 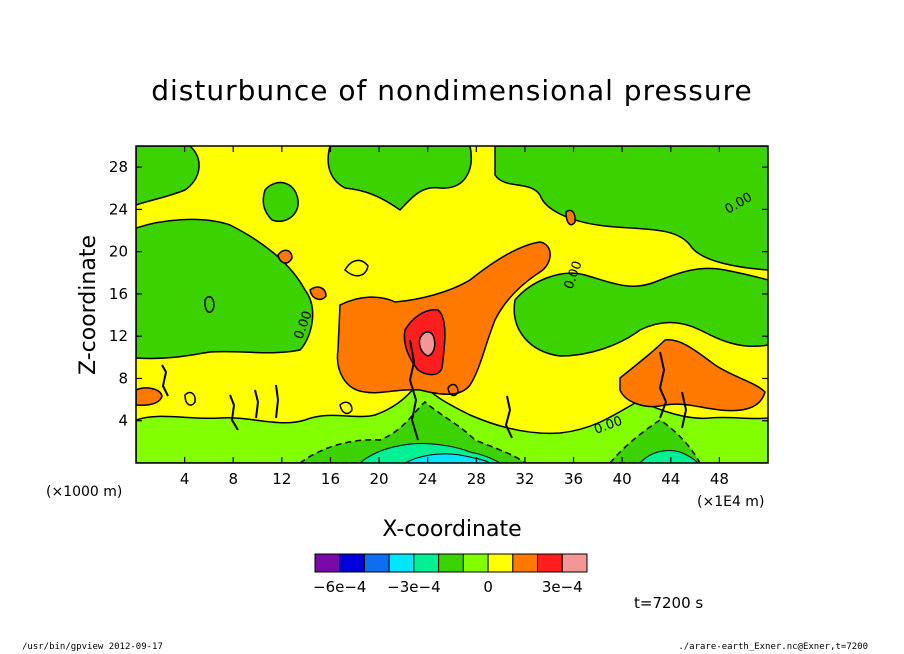 I want to click on x-tick-label: 4, so click(x=185, y=479).